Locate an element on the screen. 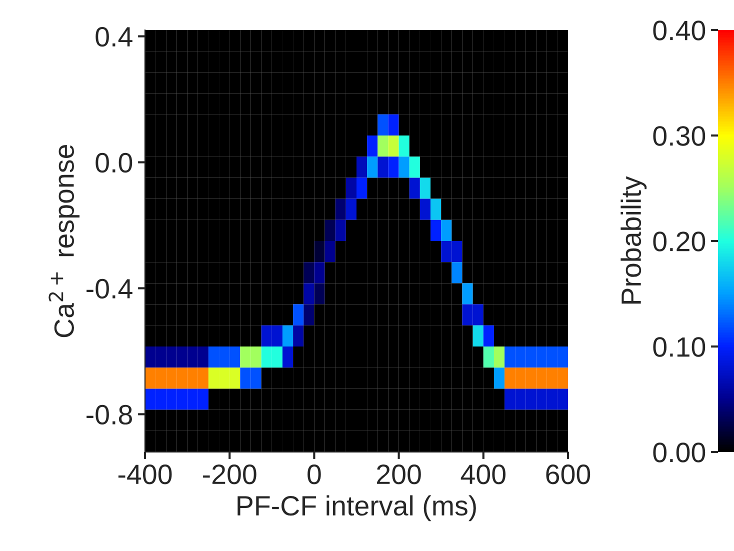 The width and height of the screenshot is (734, 551). y-axis-title: Ca$^{2+}$ response is located at coordinates (64, 241).